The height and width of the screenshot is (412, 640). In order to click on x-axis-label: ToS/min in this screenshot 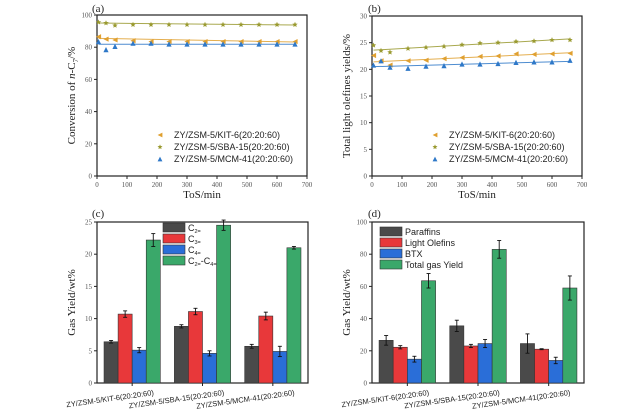, I will do `click(202, 195)`.